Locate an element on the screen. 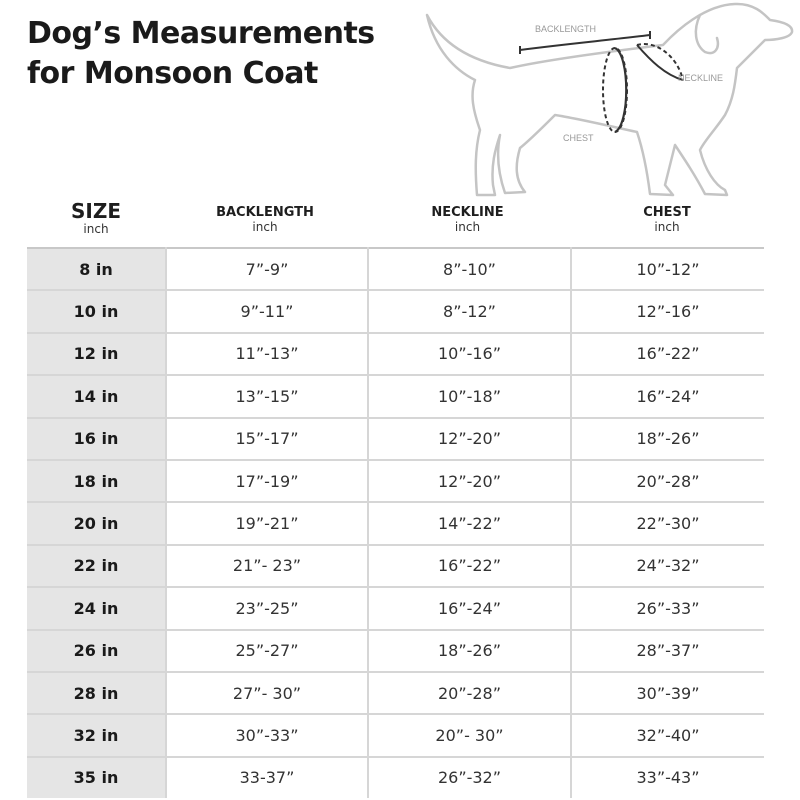  size-cell: 12 in is located at coordinates (97, 353).